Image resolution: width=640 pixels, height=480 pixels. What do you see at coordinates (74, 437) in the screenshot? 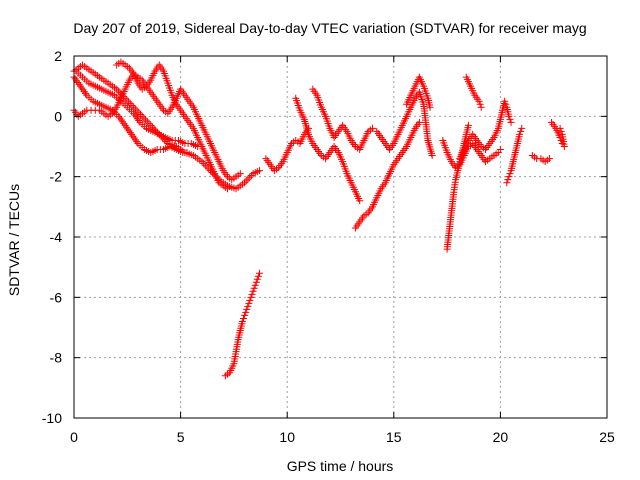
I see `x-tick-label: 0` at bounding box center [74, 437].